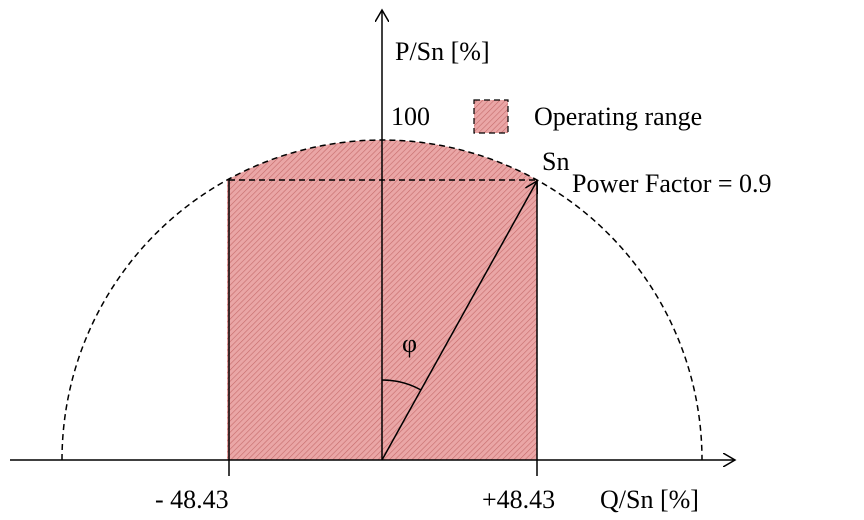 This screenshot has height=520, width=864. What do you see at coordinates (459, 321) in the screenshot?
I see `sn-vector` at bounding box center [459, 321].